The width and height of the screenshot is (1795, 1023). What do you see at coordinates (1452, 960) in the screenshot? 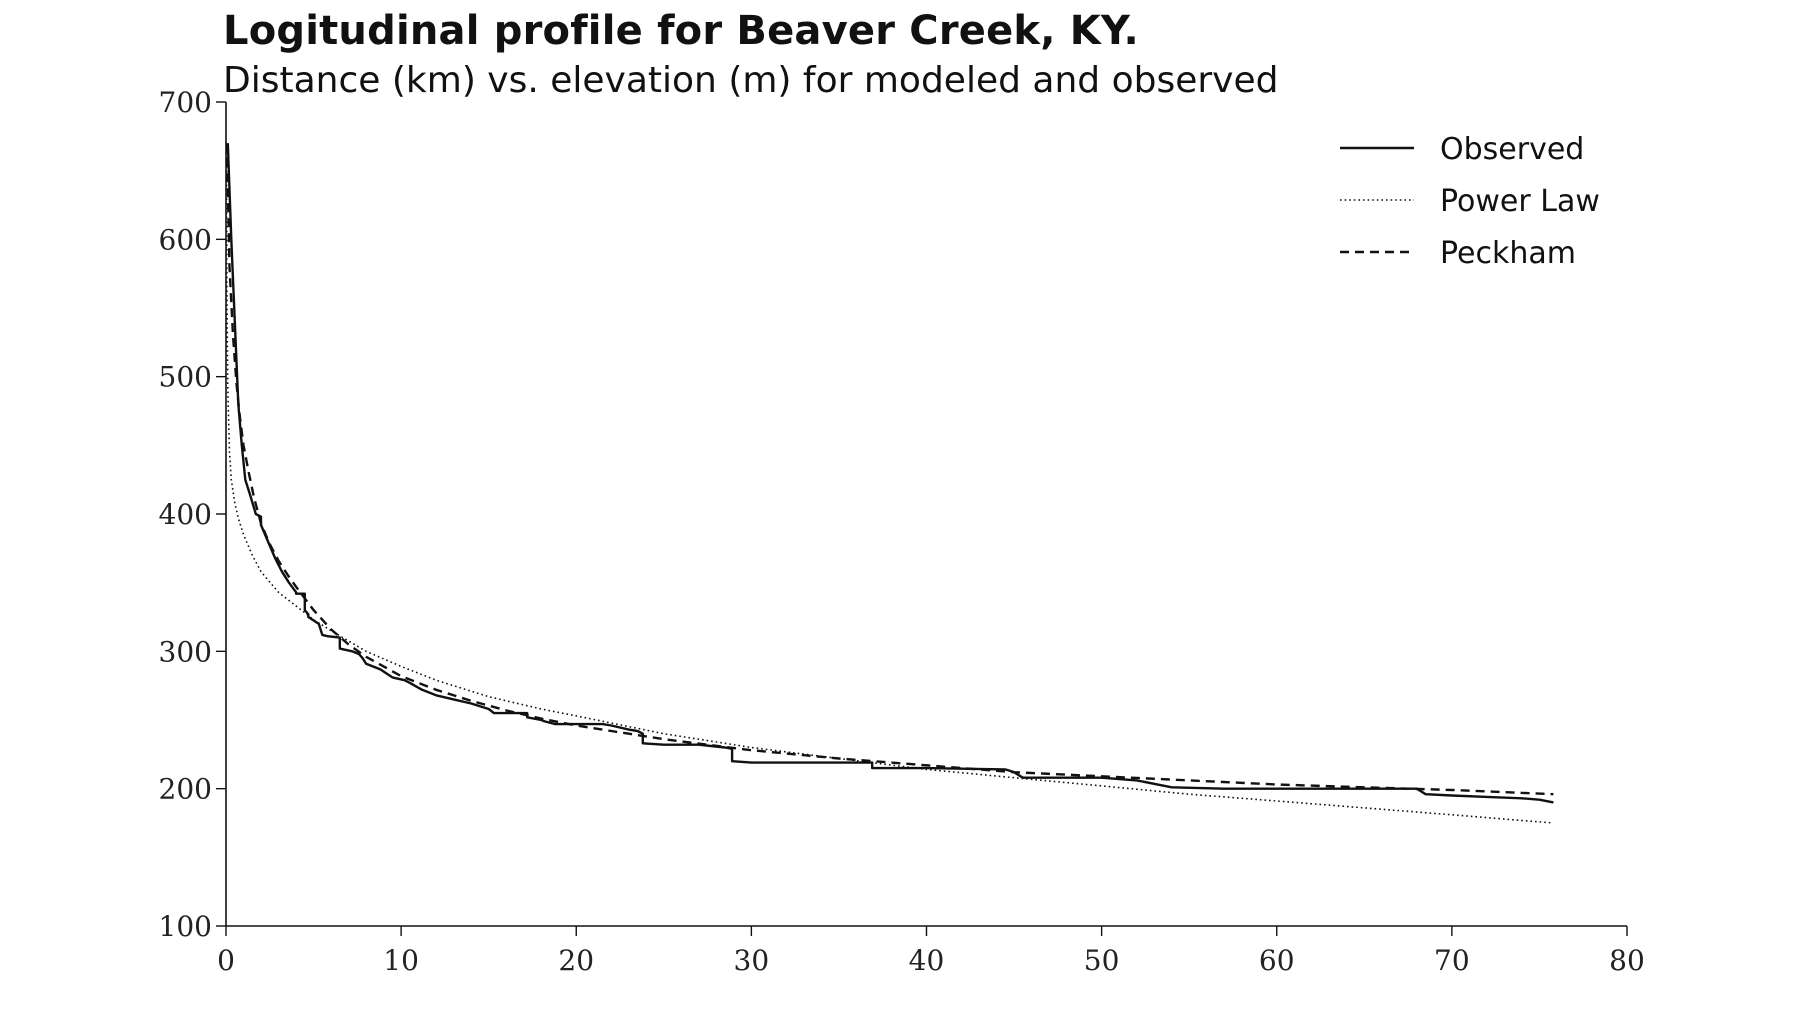
I see `x-tick-label: 70` at bounding box center [1452, 960].